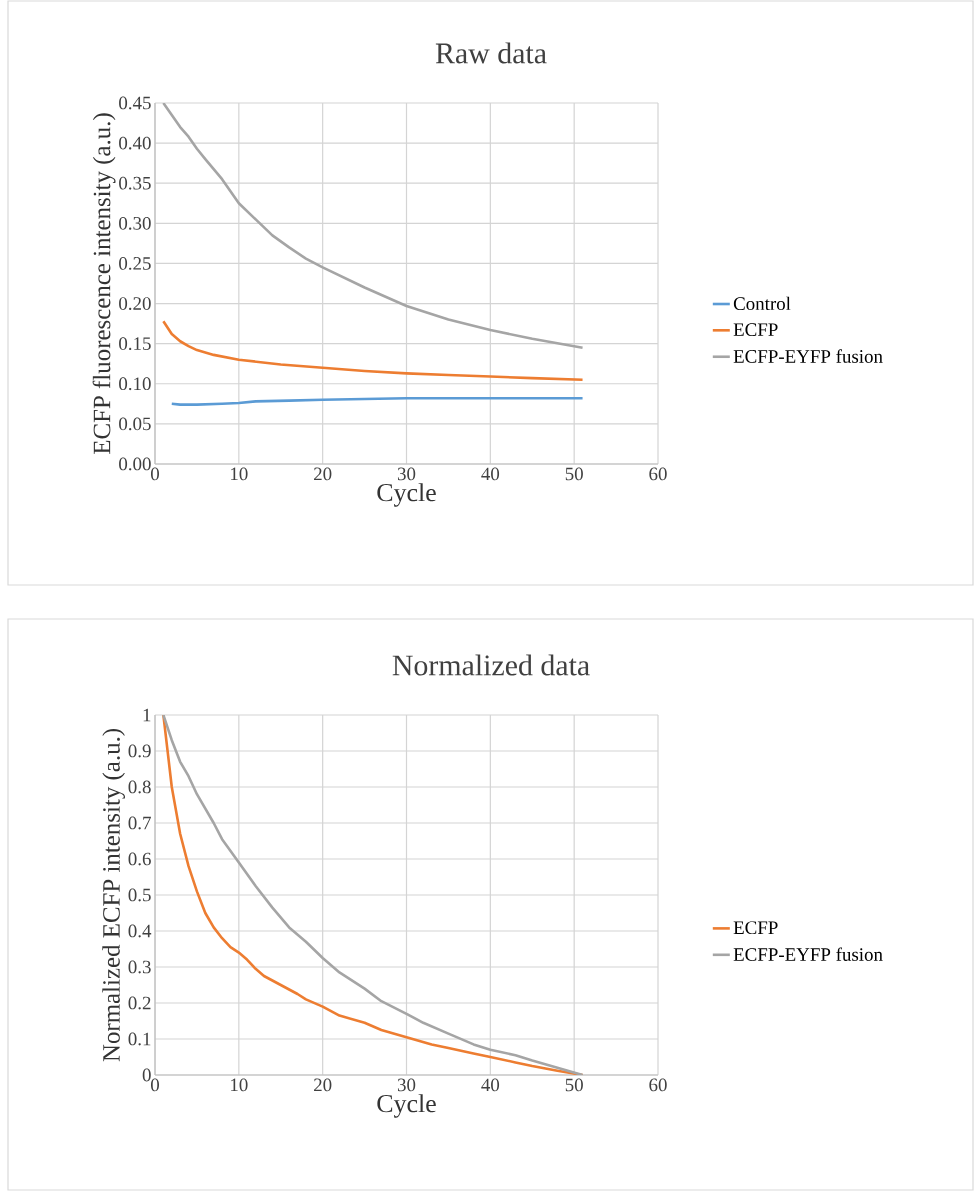 The image size is (974, 1191). I want to click on y-tick-label: 0.40, so click(135, 143).